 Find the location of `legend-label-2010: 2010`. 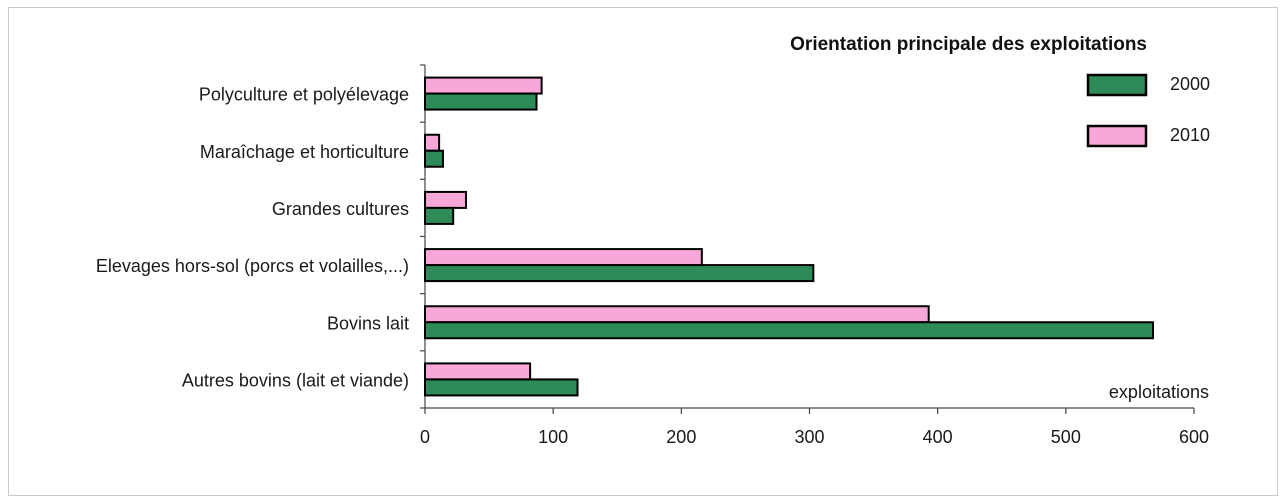

legend-label-2010: 2010 is located at coordinates (1190, 135).